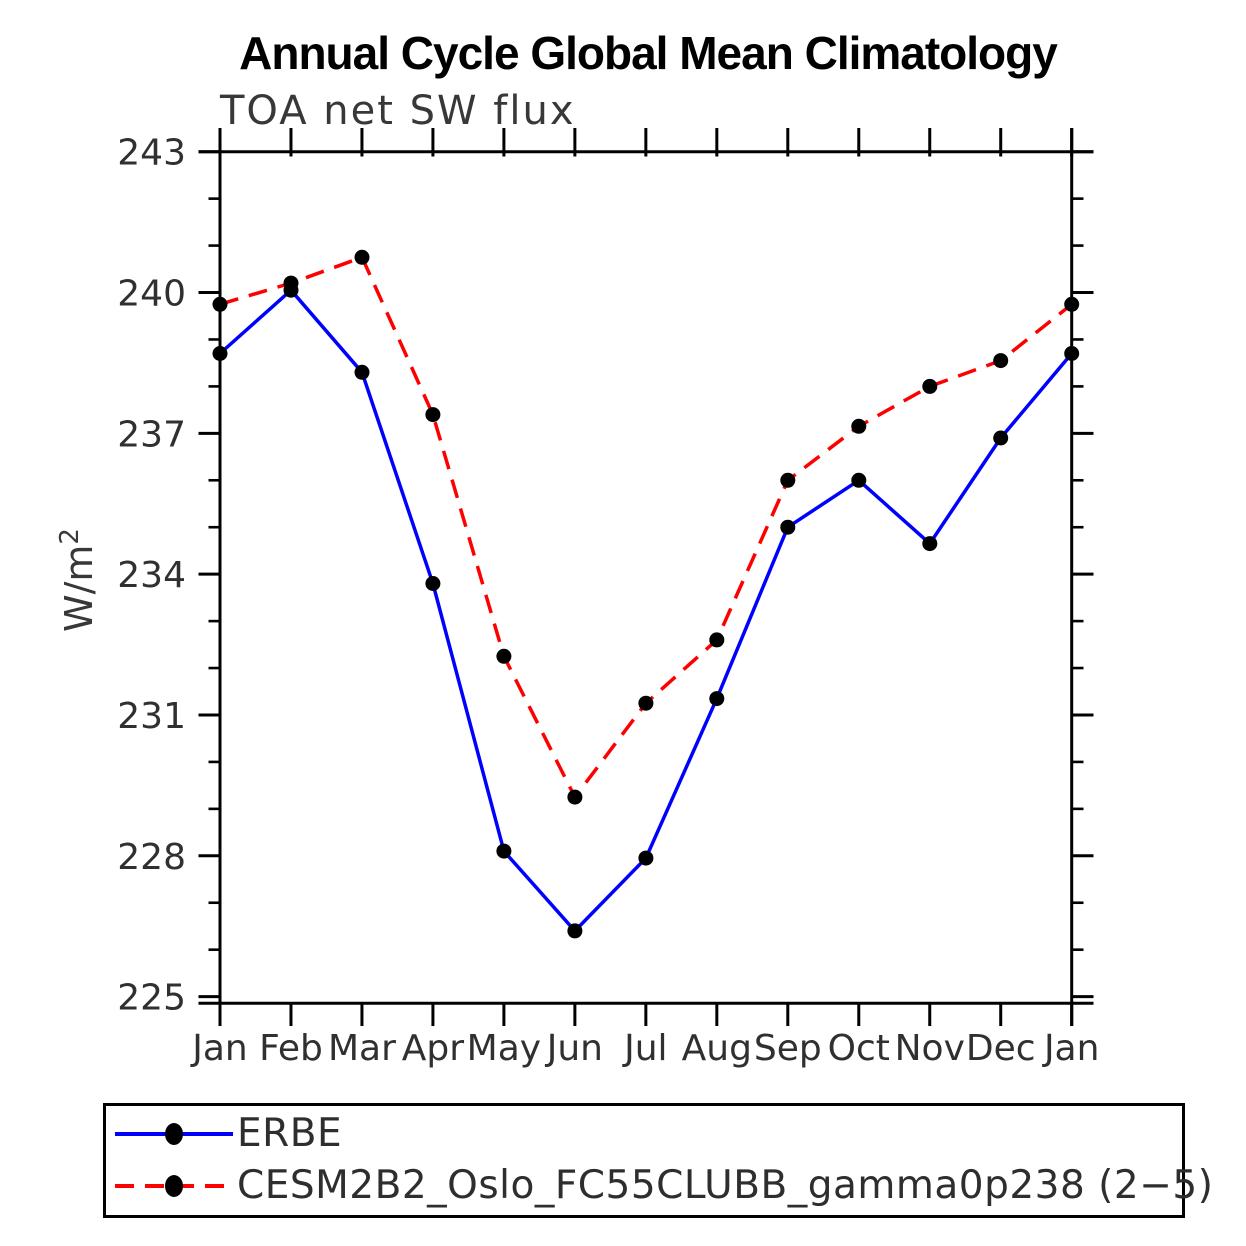 Image resolution: width=1246 pixels, height=1246 pixels. I want to click on y-tick-label: 237, so click(151, 434).